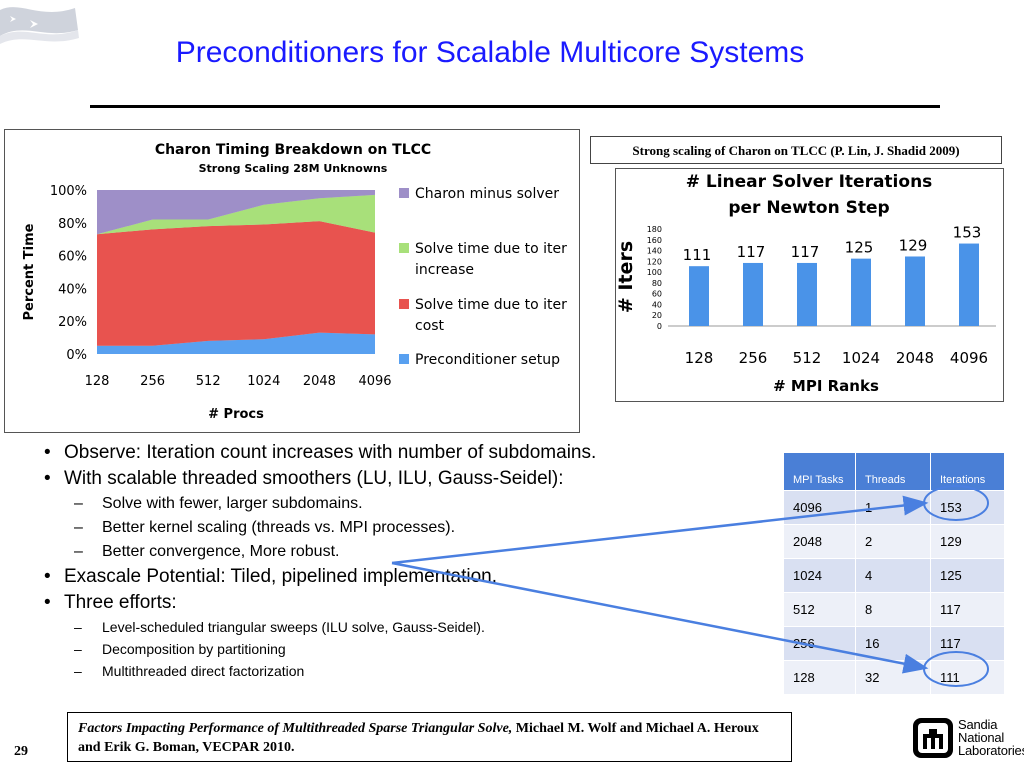 This screenshot has width=1024, height=768. What do you see at coordinates (915, 291) in the screenshot?
I see `bar-2048` at bounding box center [915, 291].